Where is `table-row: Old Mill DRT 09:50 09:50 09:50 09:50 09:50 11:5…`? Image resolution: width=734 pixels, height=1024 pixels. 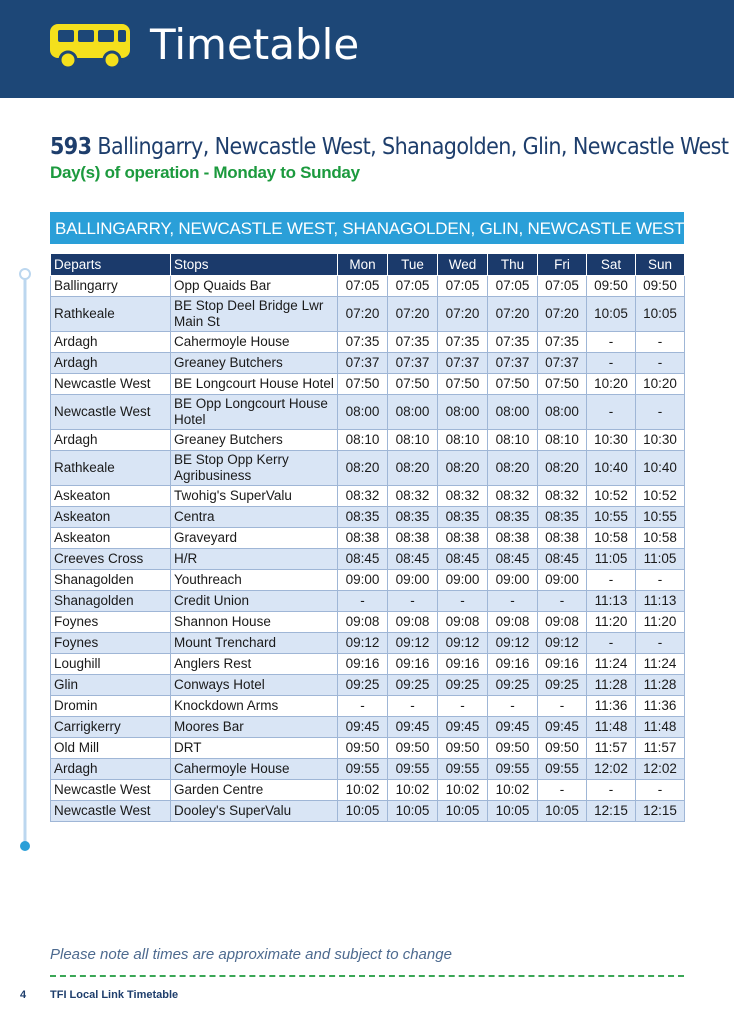
table-row: Old Mill DRT 09:50 09:50 09:50 09:50 09:50 11:5… is located at coordinates (367, 748).